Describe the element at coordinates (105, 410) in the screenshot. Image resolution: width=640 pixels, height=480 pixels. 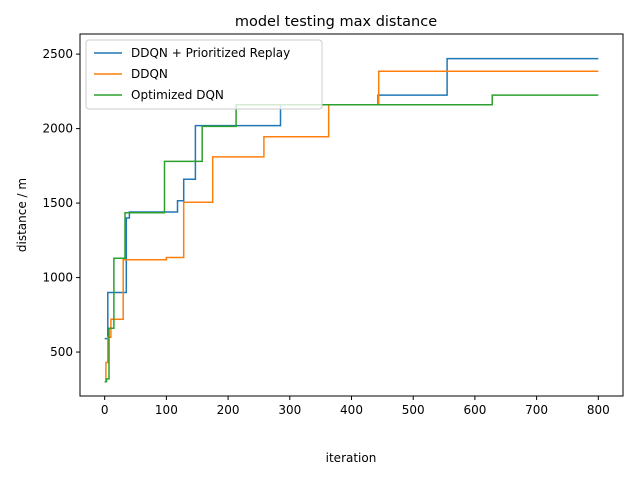
I see `x-tick-label: 0` at that location.